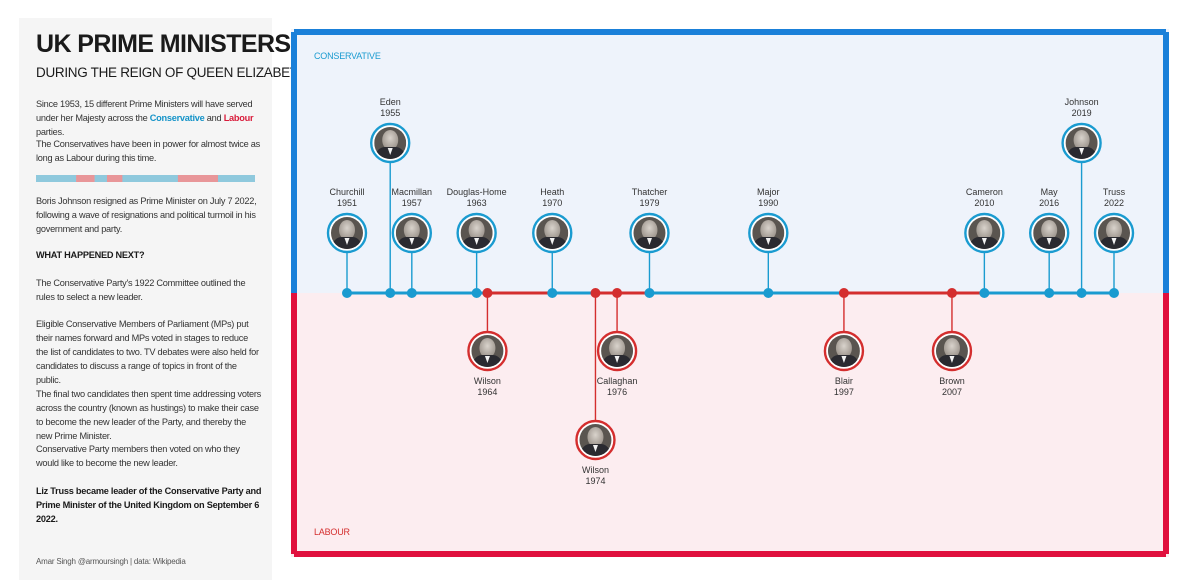 This screenshot has width=1200, height=585. I want to click on pm-year-label: 1963, so click(477, 203).